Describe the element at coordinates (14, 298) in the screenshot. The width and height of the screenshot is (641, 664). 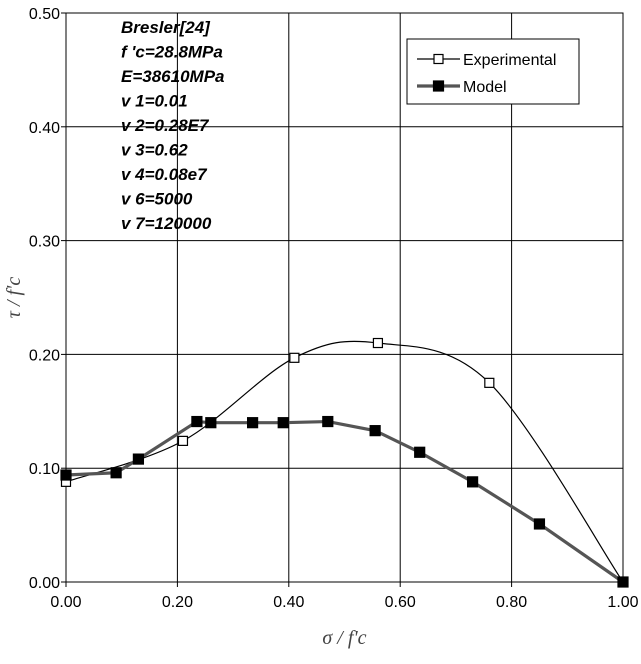
I see `y-axis-label: τ / f'c` at that location.